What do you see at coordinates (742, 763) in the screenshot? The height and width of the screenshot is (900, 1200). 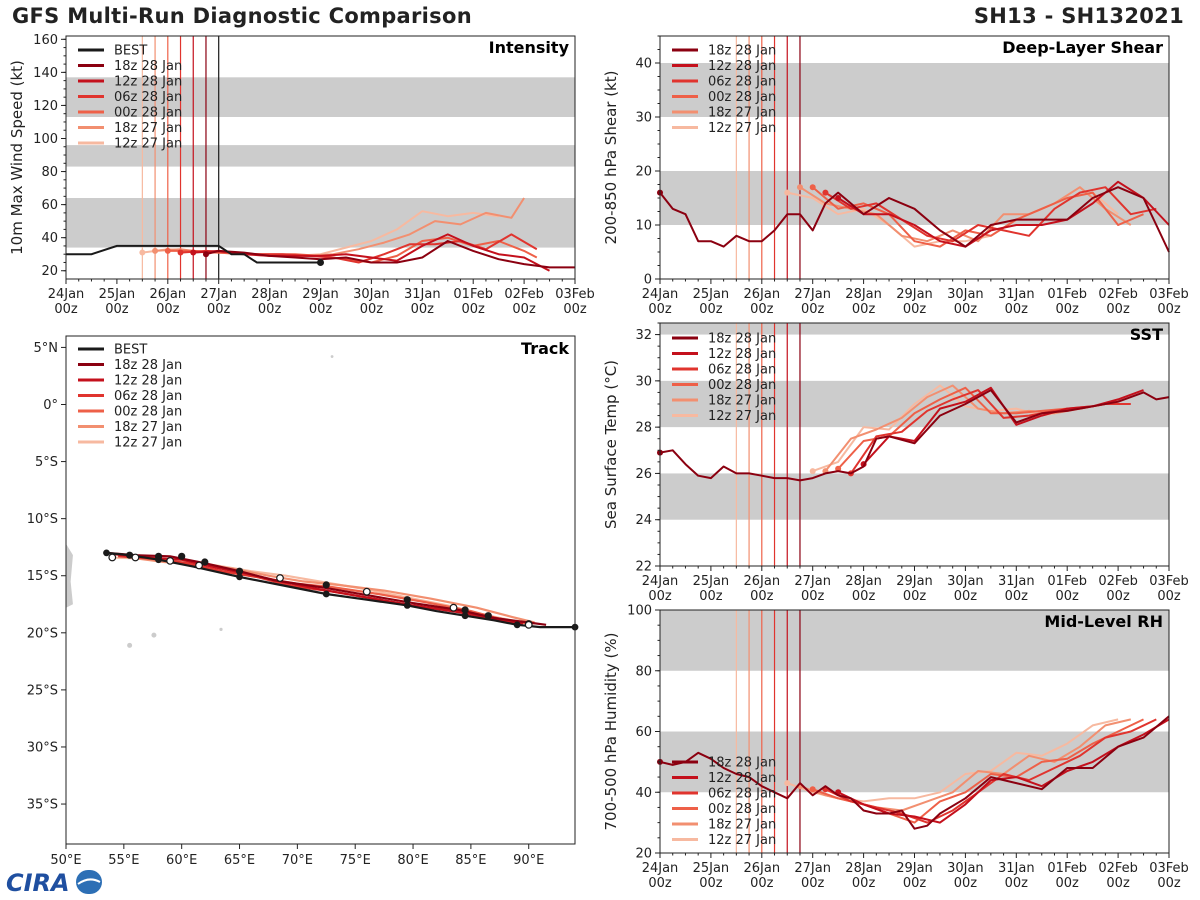 I see `rh-legend-label: 18z 28 Jan` at bounding box center [742, 763].